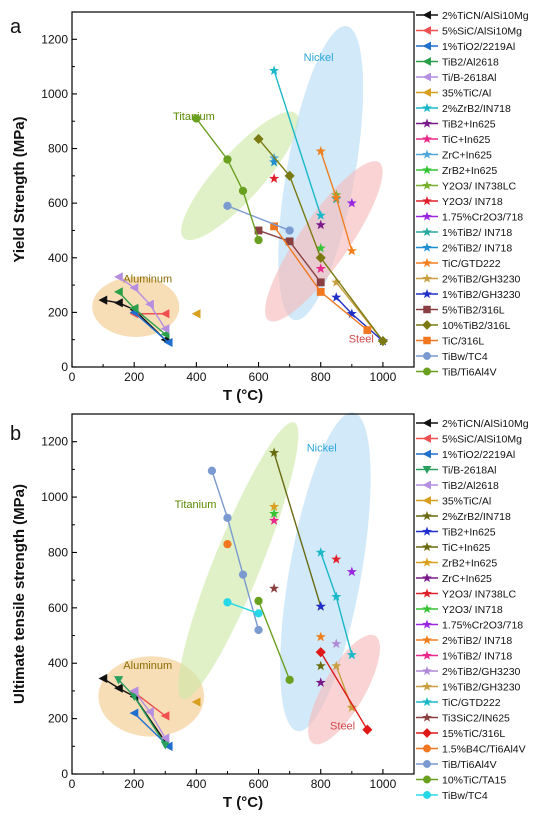  What do you see at coordinates (476, 719) in the screenshot?
I see `legend-label: Ti3SiC2/IN625` at bounding box center [476, 719].